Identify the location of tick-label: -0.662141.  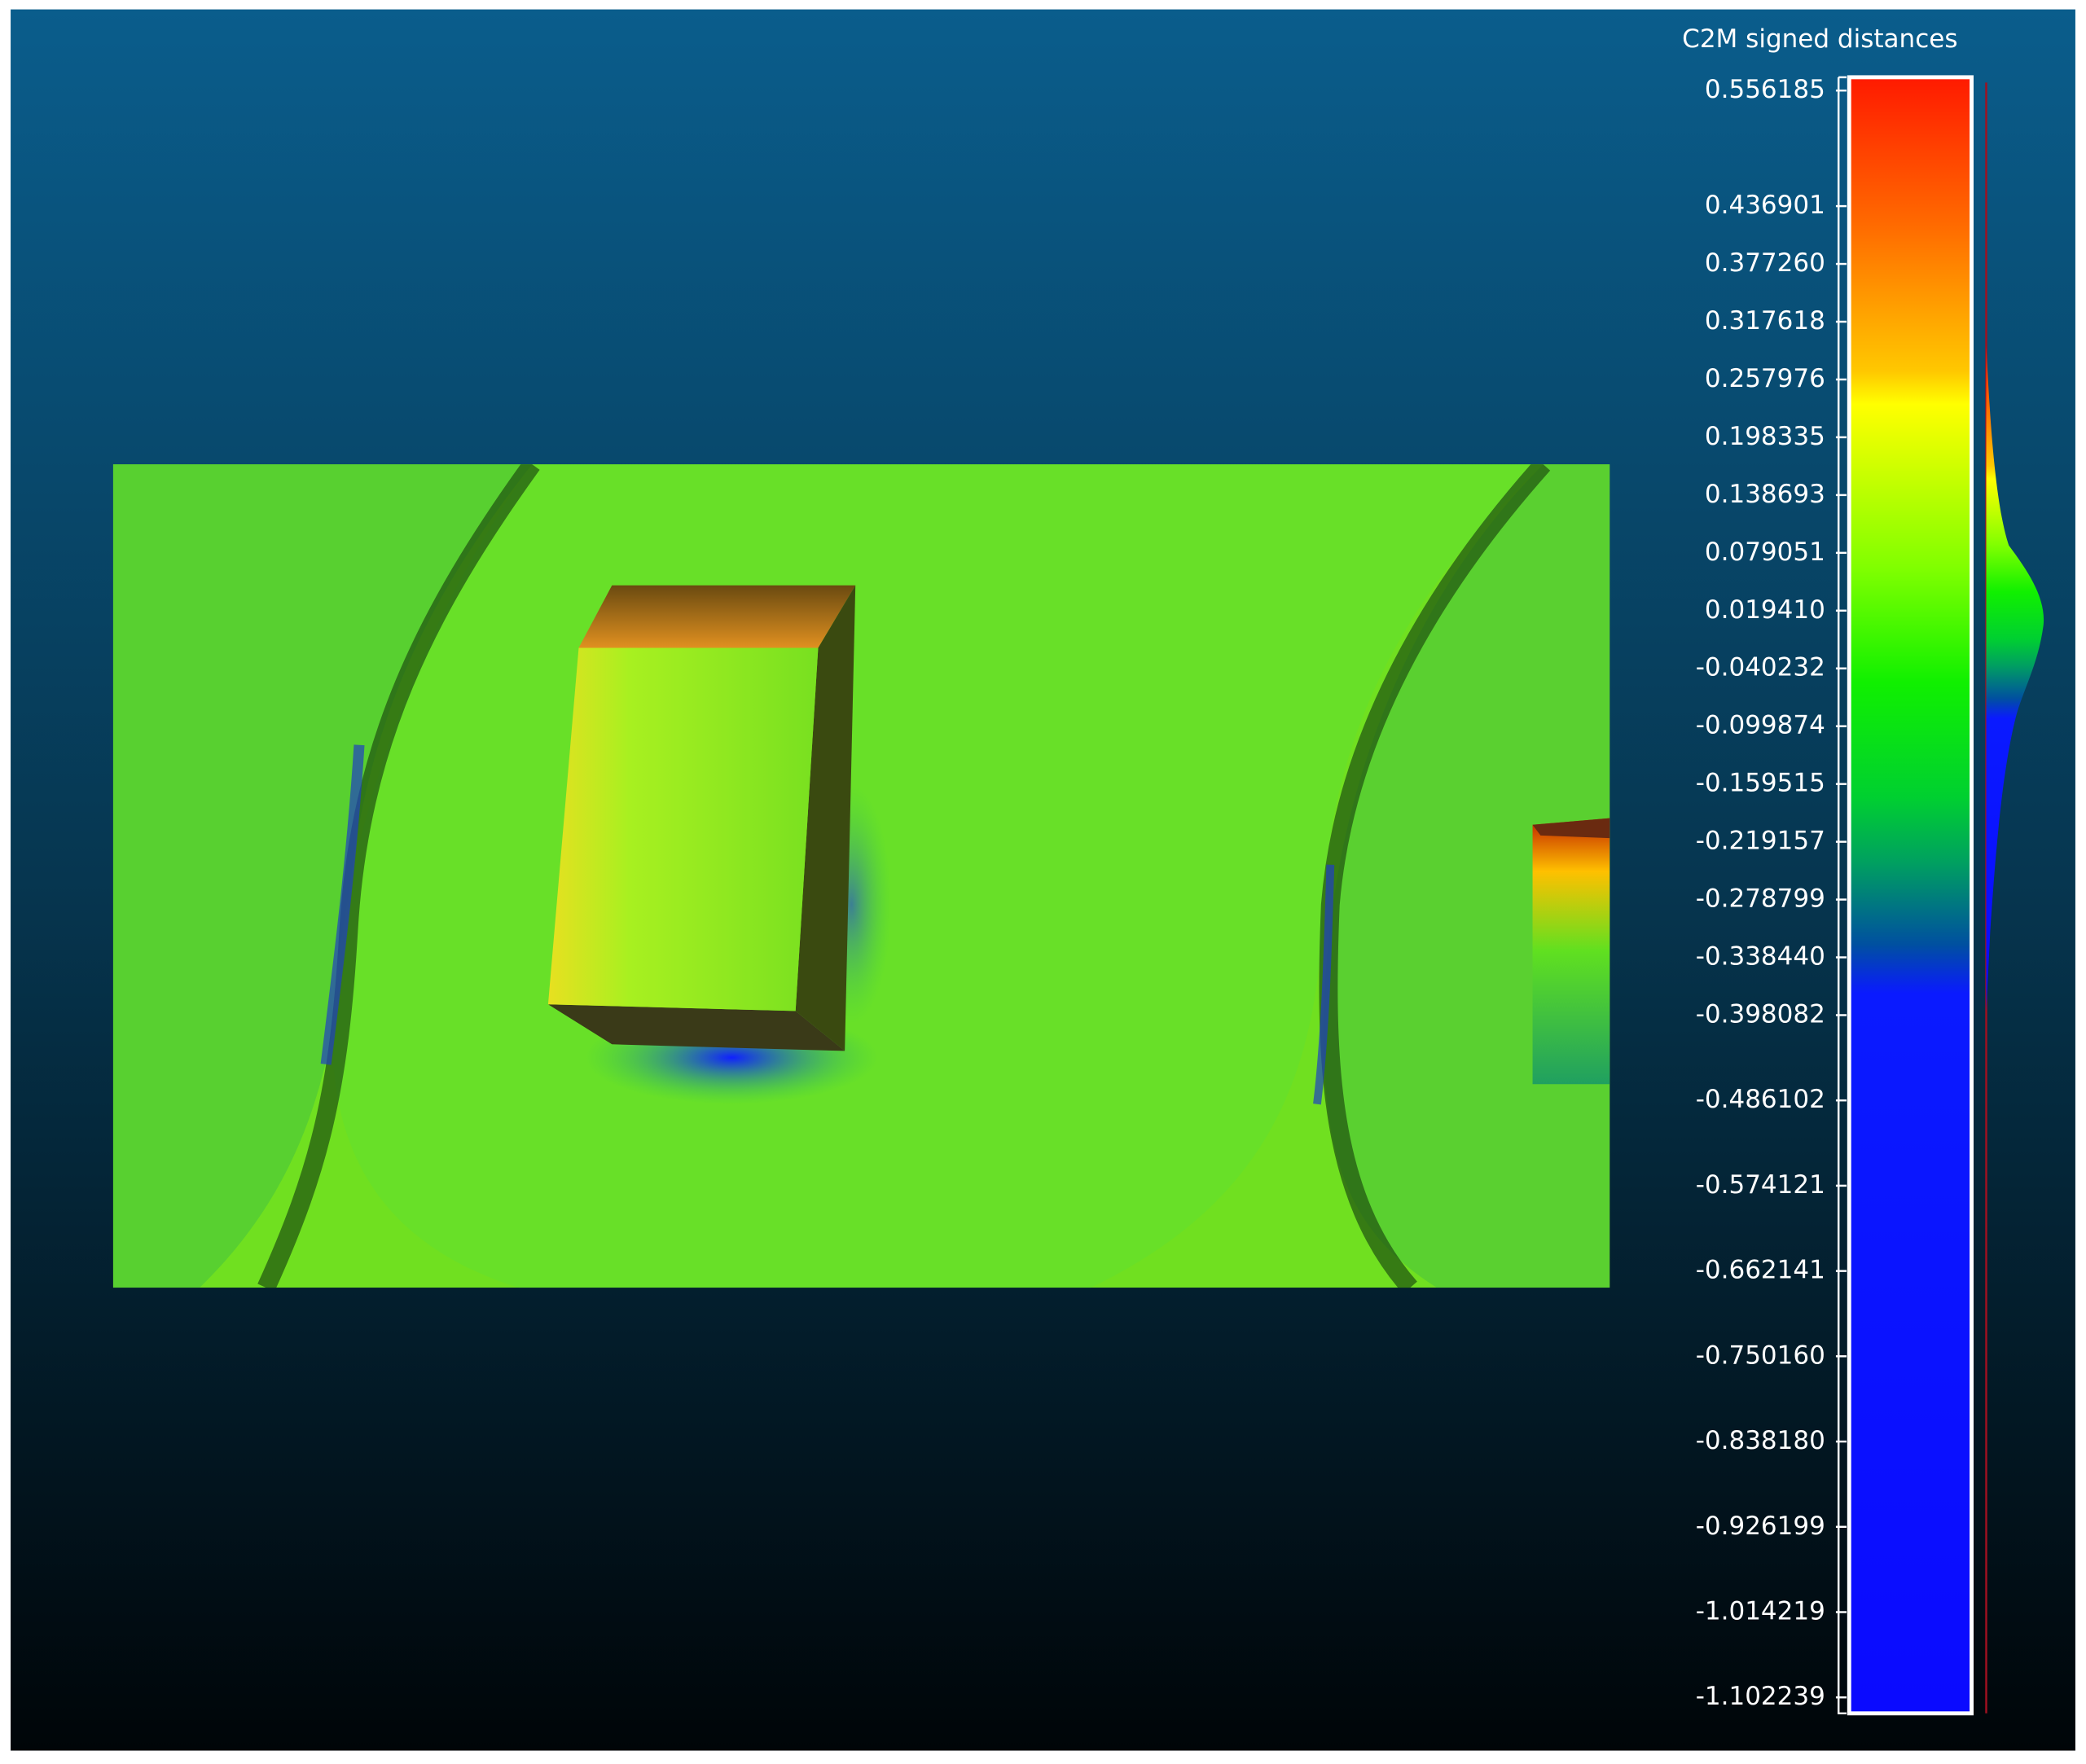
(1761, 1270).